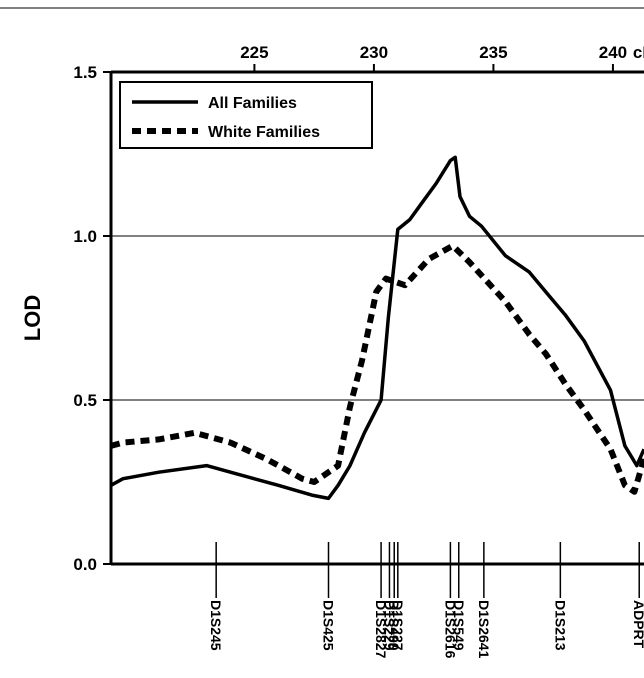 This screenshot has height=678, width=644. I want to click on marker-label: D1S549, so click(459, 625).